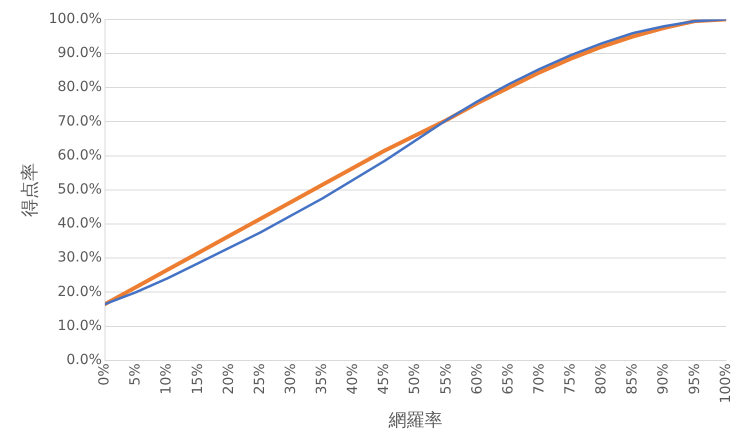  I want to click on x-tick-label: 40%, so click(353, 378).